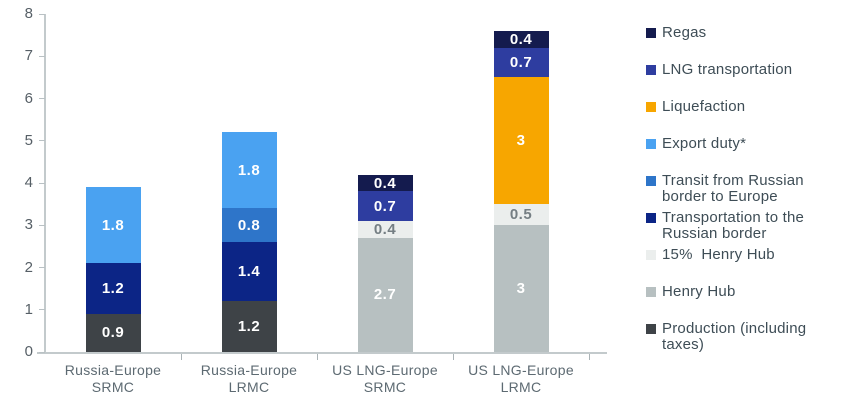 Image resolution: width=850 pixels, height=403 pixels. I want to click on bar-group: 1.2 1.4 0.8 1.8, so click(249, 183).